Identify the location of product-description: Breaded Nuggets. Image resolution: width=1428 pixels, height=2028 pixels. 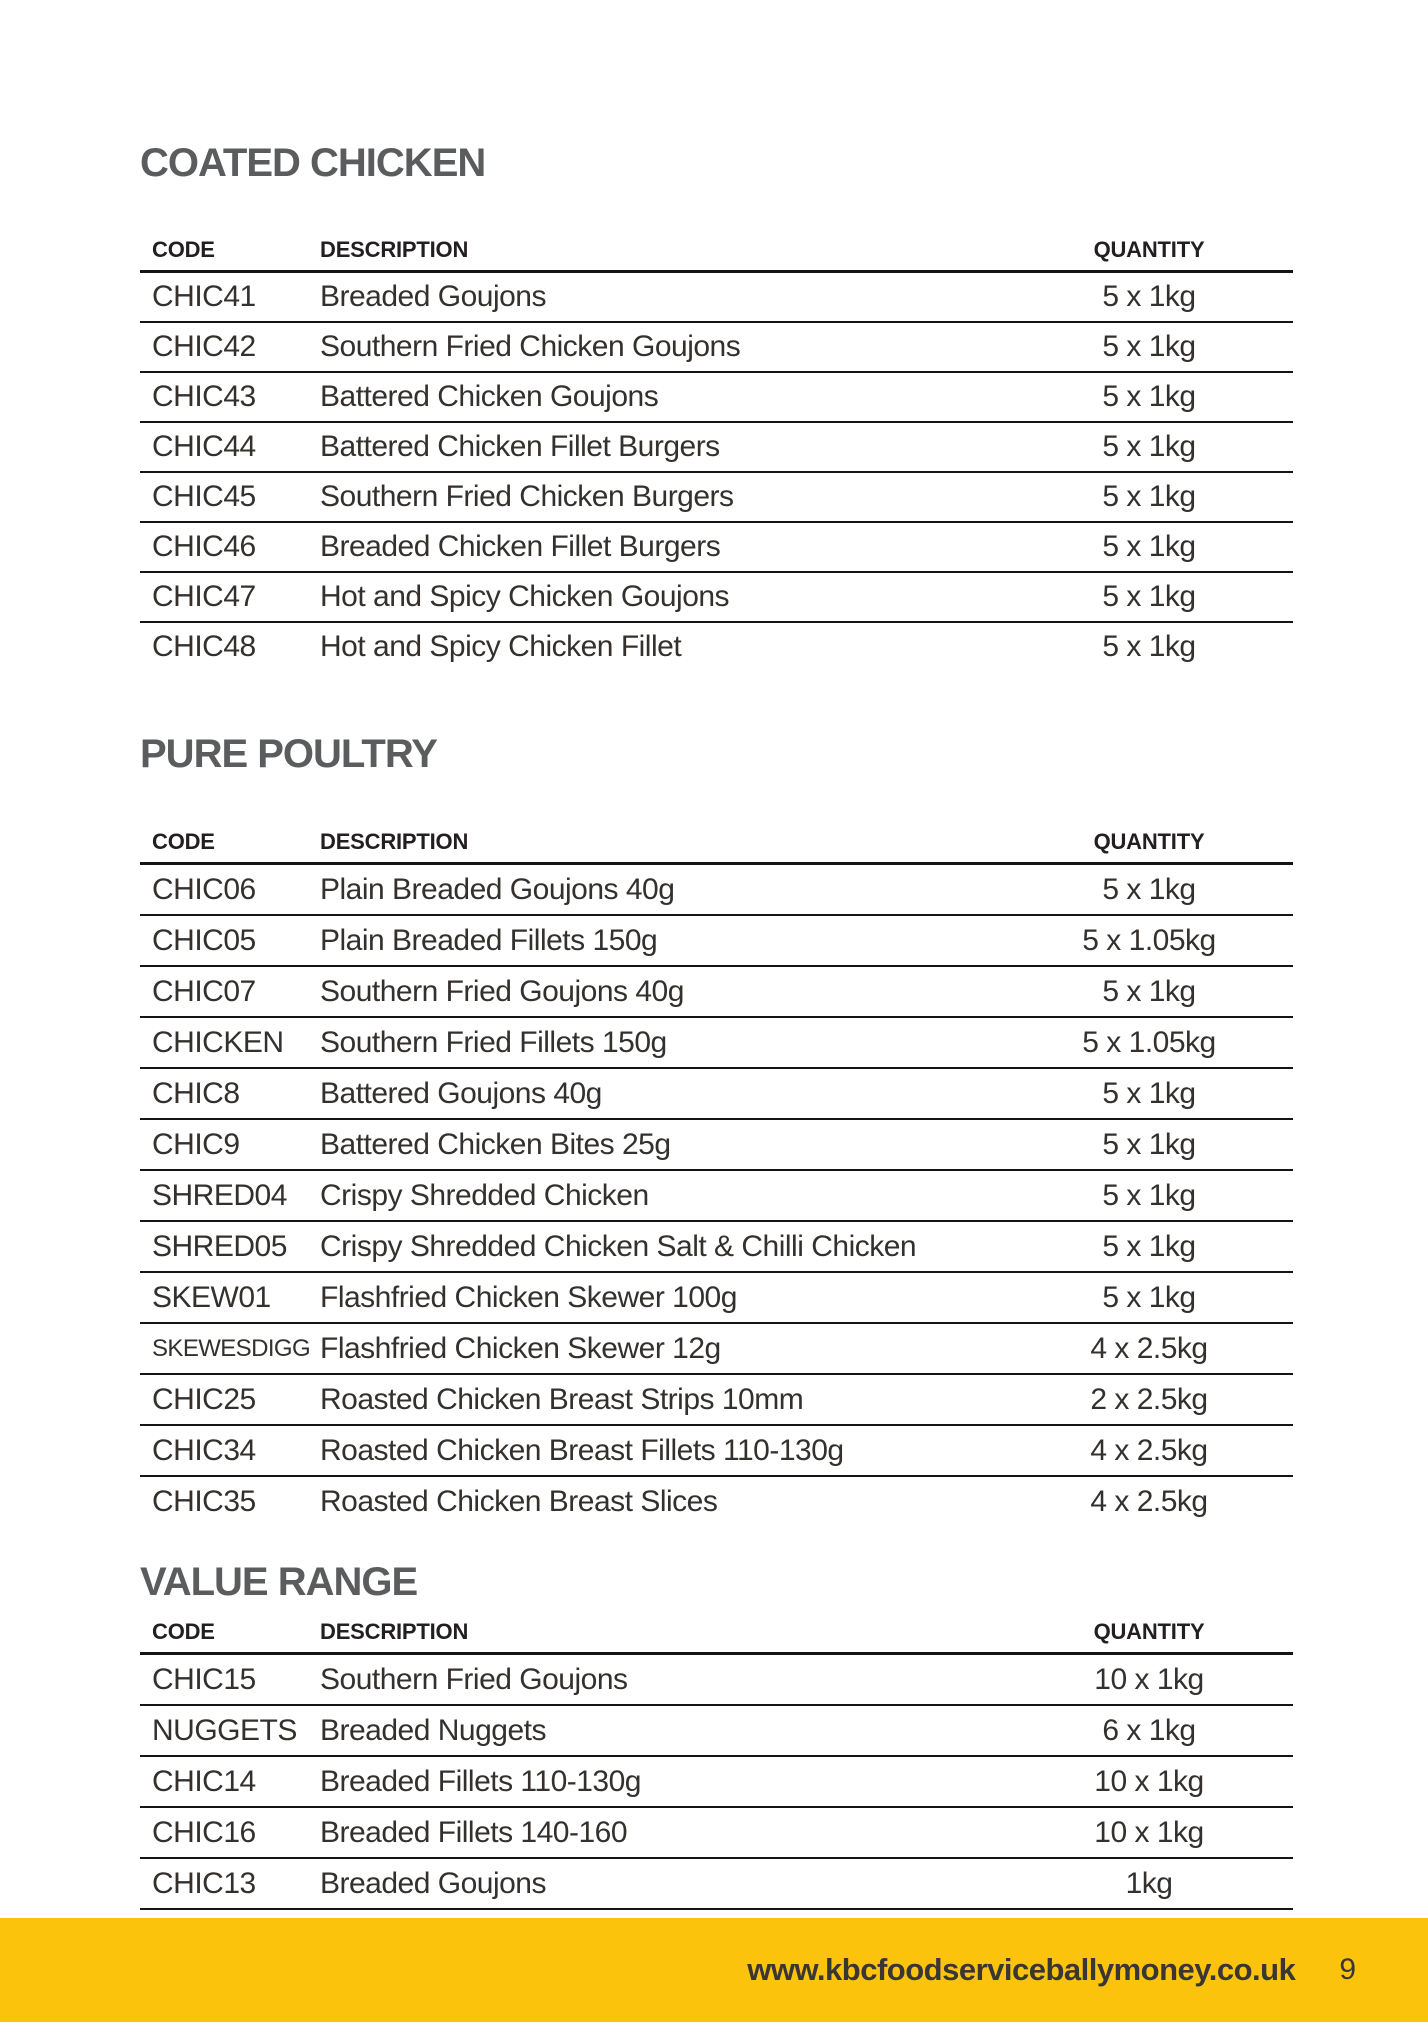
(662, 1731).